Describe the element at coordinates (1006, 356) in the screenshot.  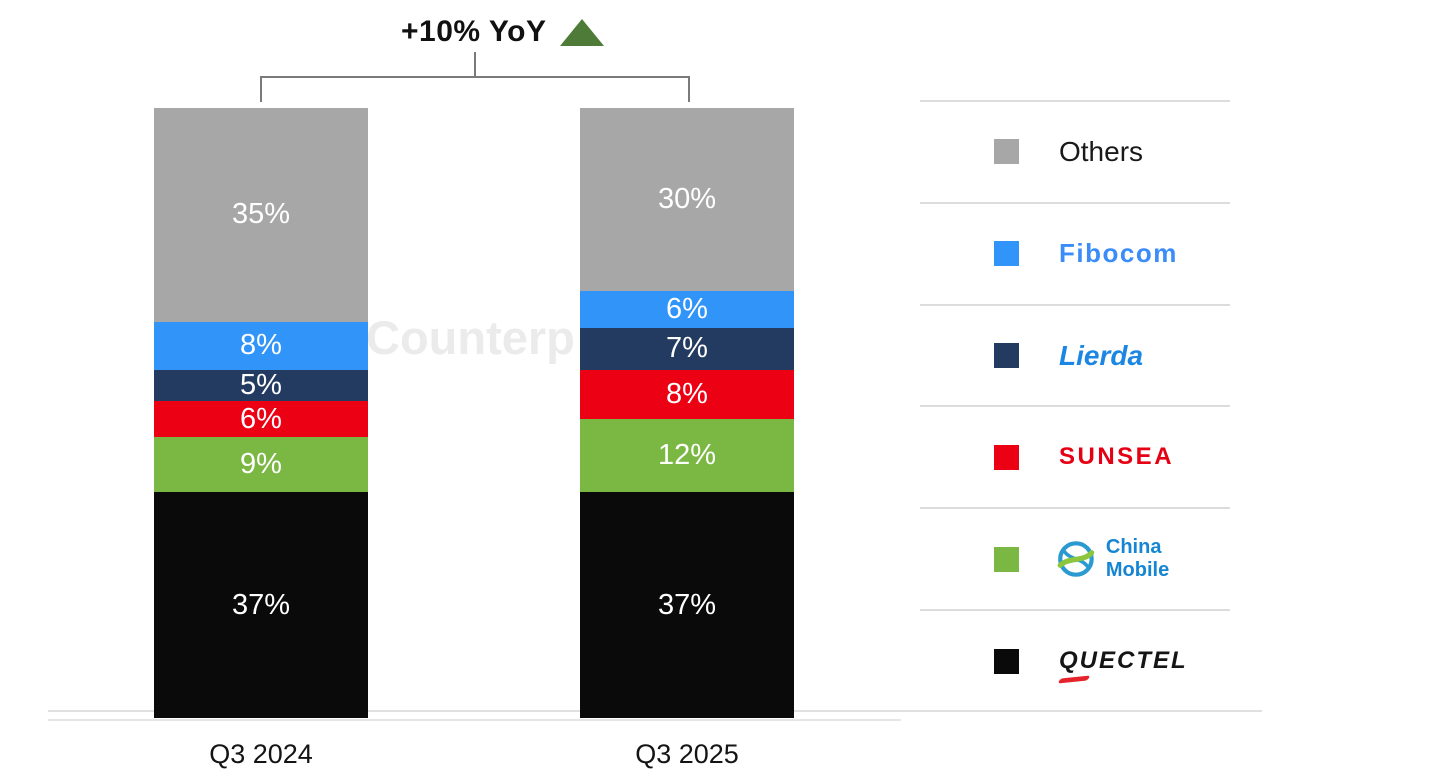
I see `legend-swatch-lierda` at that location.